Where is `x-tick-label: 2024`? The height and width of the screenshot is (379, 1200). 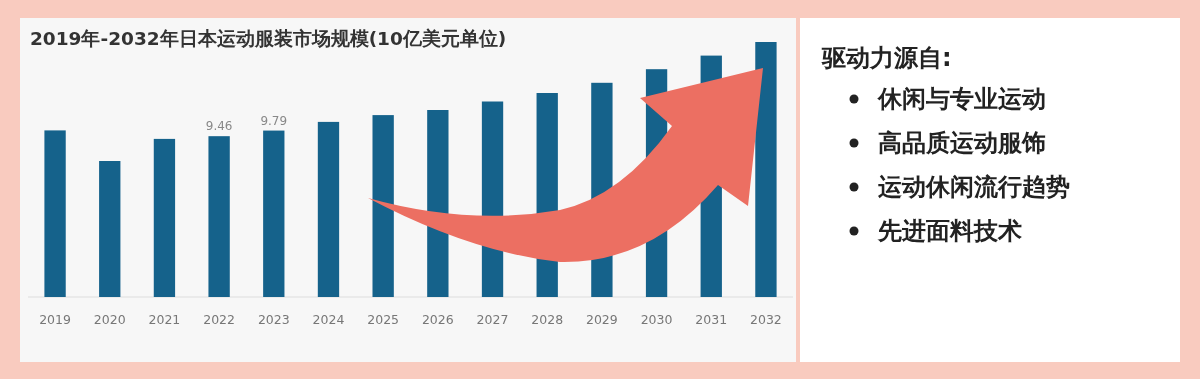 x-tick-label: 2024 is located at coordinates (328, 319).